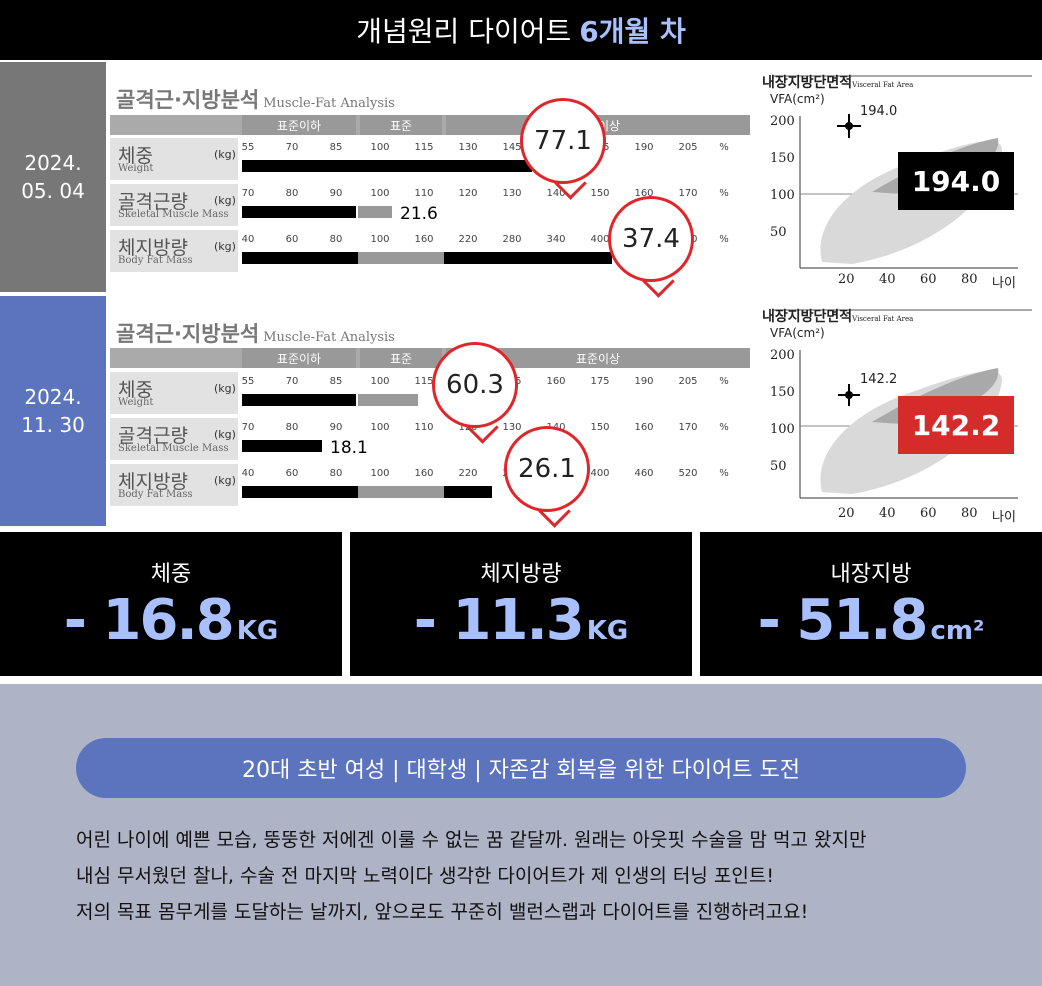  Describe the element at coordinates (188, 100) in the screenshot. I see `panel-title-ko: 골격근·지방분석` at that location.